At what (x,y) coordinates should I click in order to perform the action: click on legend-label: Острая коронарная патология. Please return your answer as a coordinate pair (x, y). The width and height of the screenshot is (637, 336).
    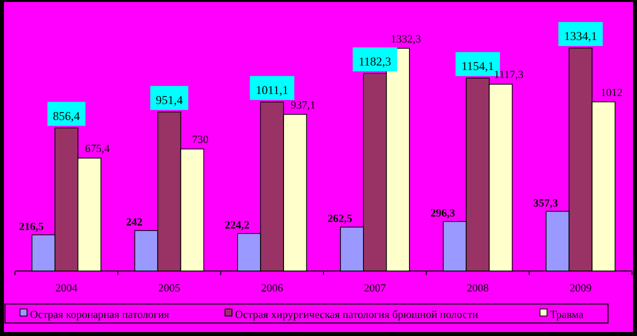
    Looking at the image, I should click on (100, 315).